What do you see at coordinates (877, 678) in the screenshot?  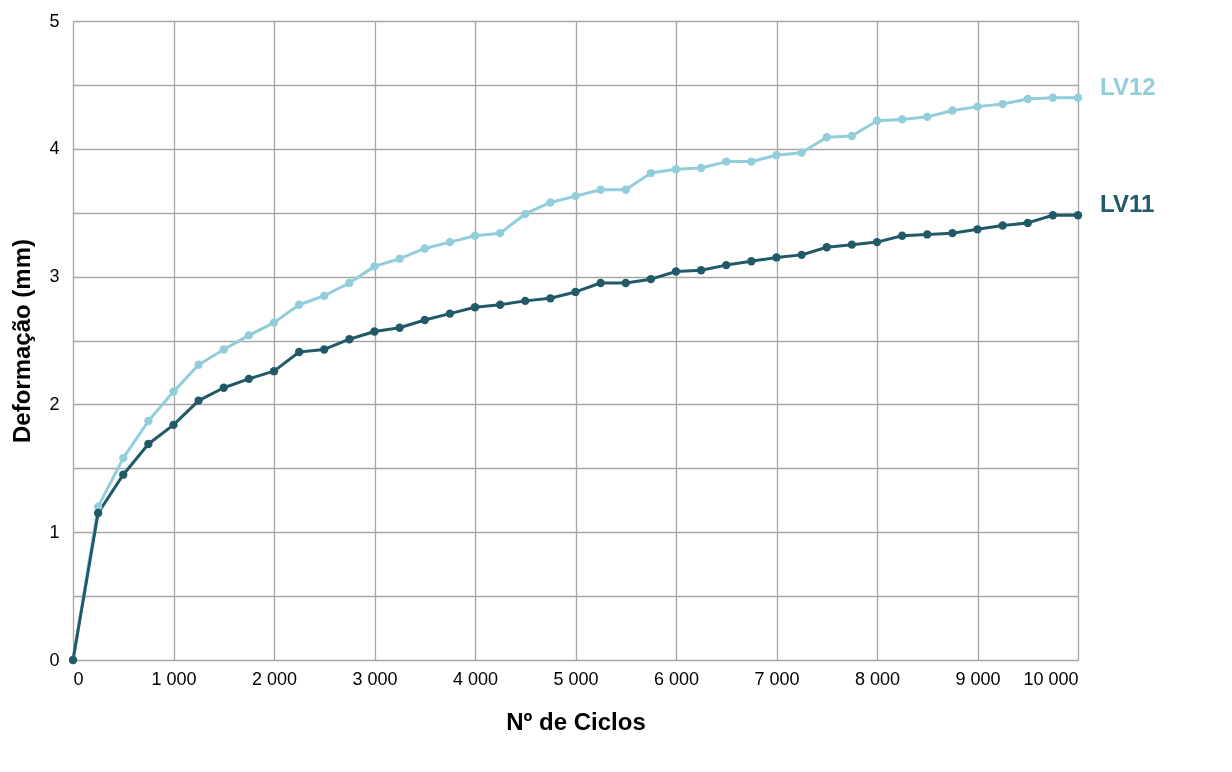 I see `x-tick-label: 8 000` at bounding box center [877, 678].